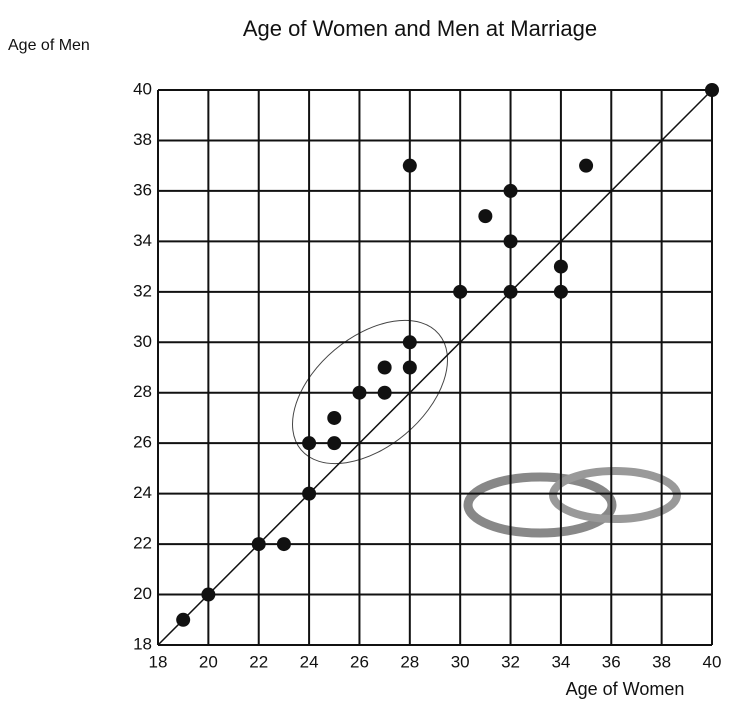 The image size is (729, 702). Describe the element at coordinates (420, 28) in the screenshot. I see `chart-title: Age of Women and Men at Marriage` at that location.